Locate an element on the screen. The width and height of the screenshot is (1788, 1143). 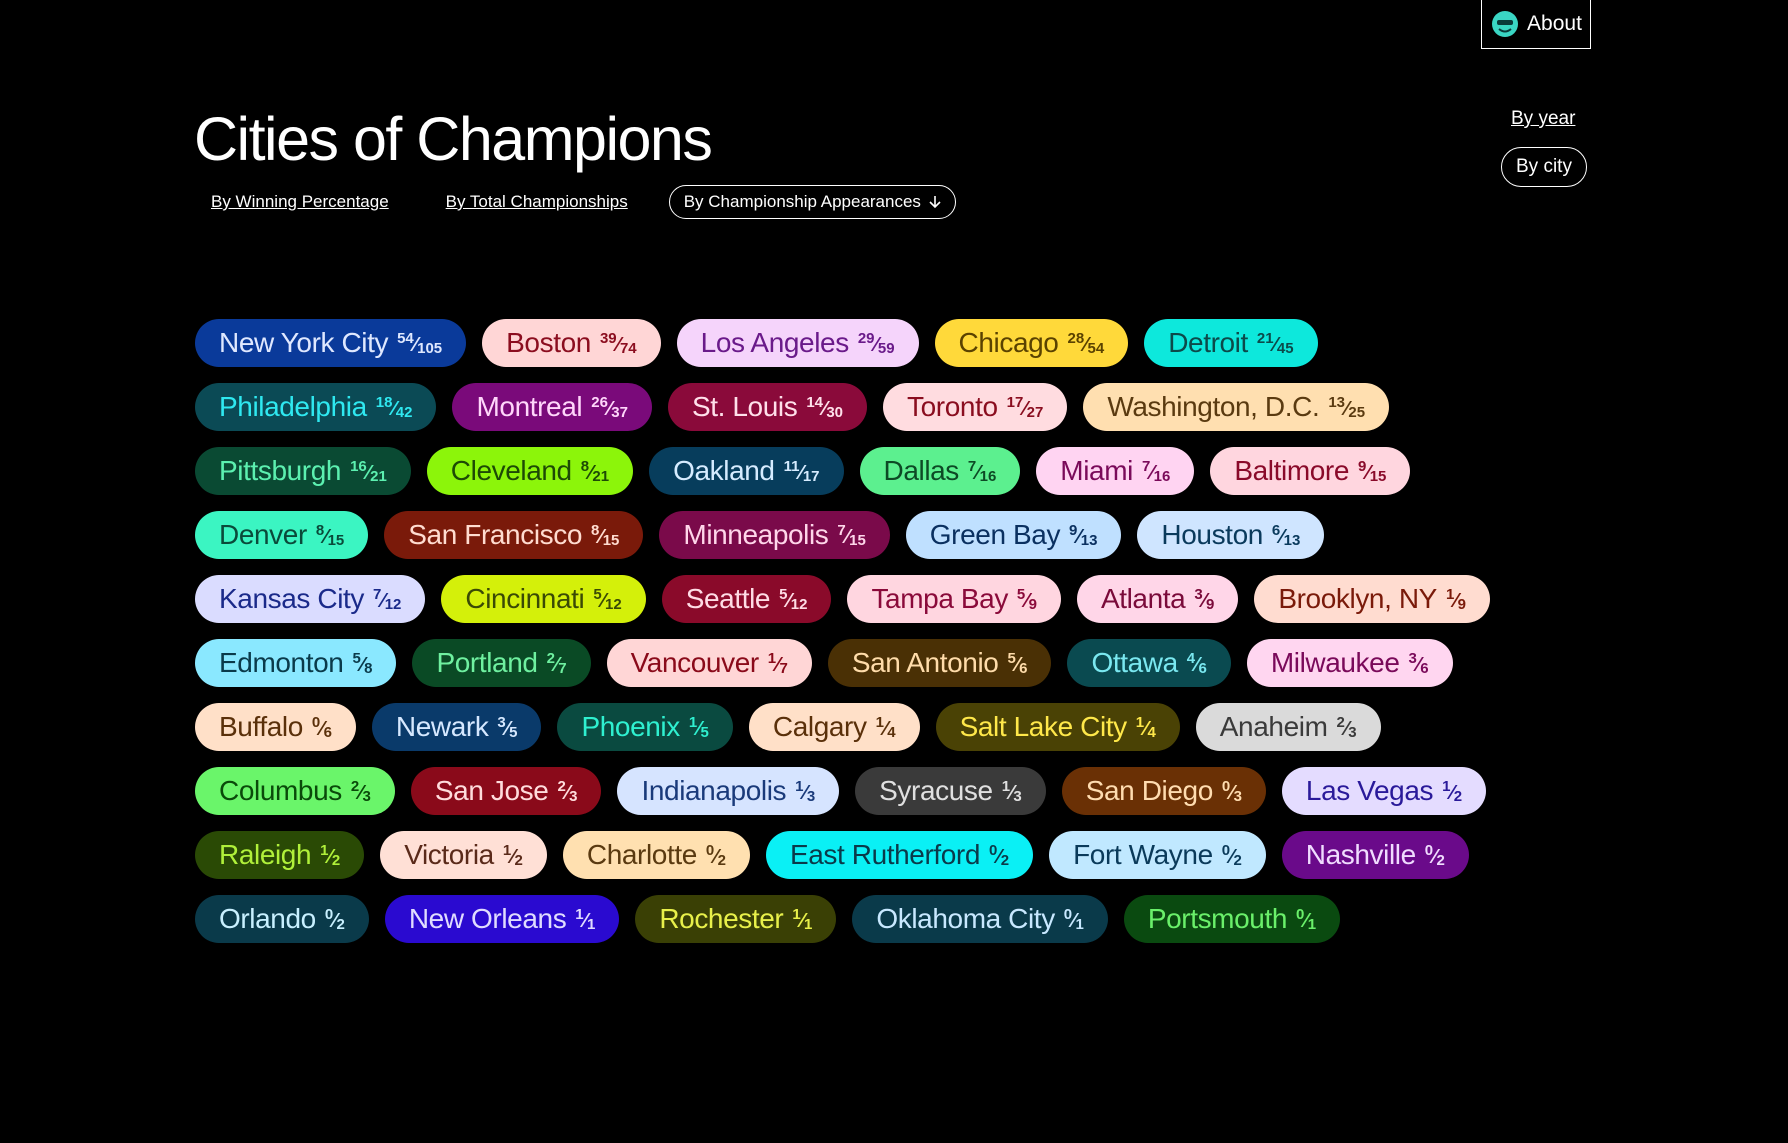
city-pill: Rochester 1⁄1 is located at coordinates (736, 919).